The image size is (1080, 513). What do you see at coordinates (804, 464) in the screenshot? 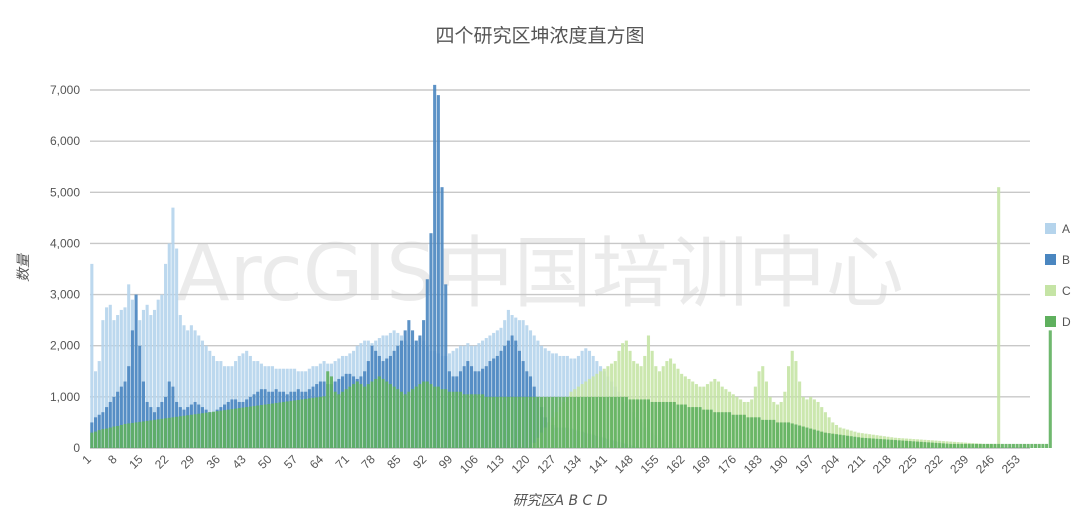
I see `x-tick-label: 197` at bounding box center [804, 464].